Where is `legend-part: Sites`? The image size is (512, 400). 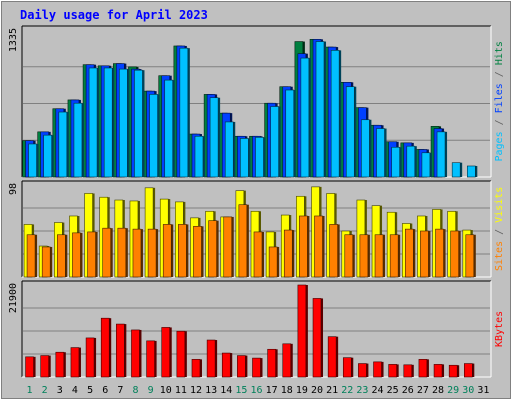 legend-part: Sites is located at coordinates (499, 256).